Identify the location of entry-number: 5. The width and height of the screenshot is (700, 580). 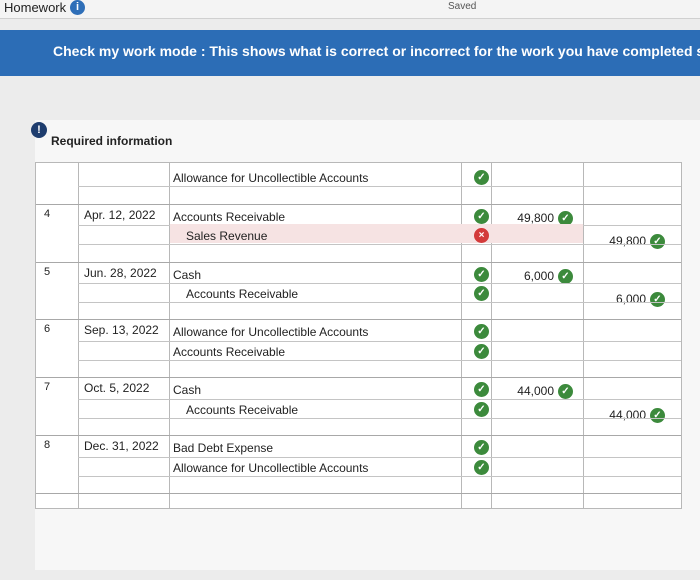
(47, 271).